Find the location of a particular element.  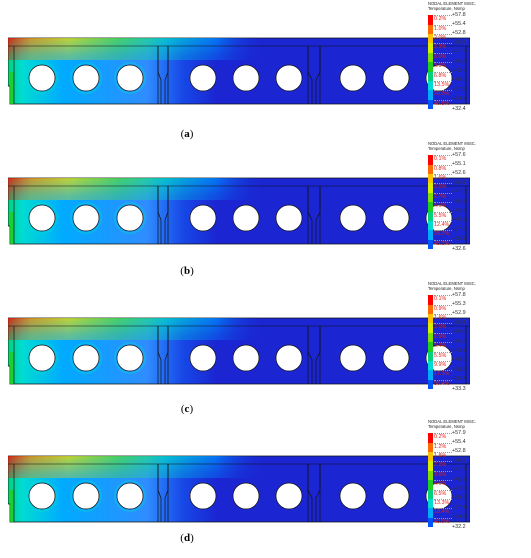

legend-percent: 9.9% is located at coordinates (440, 364).